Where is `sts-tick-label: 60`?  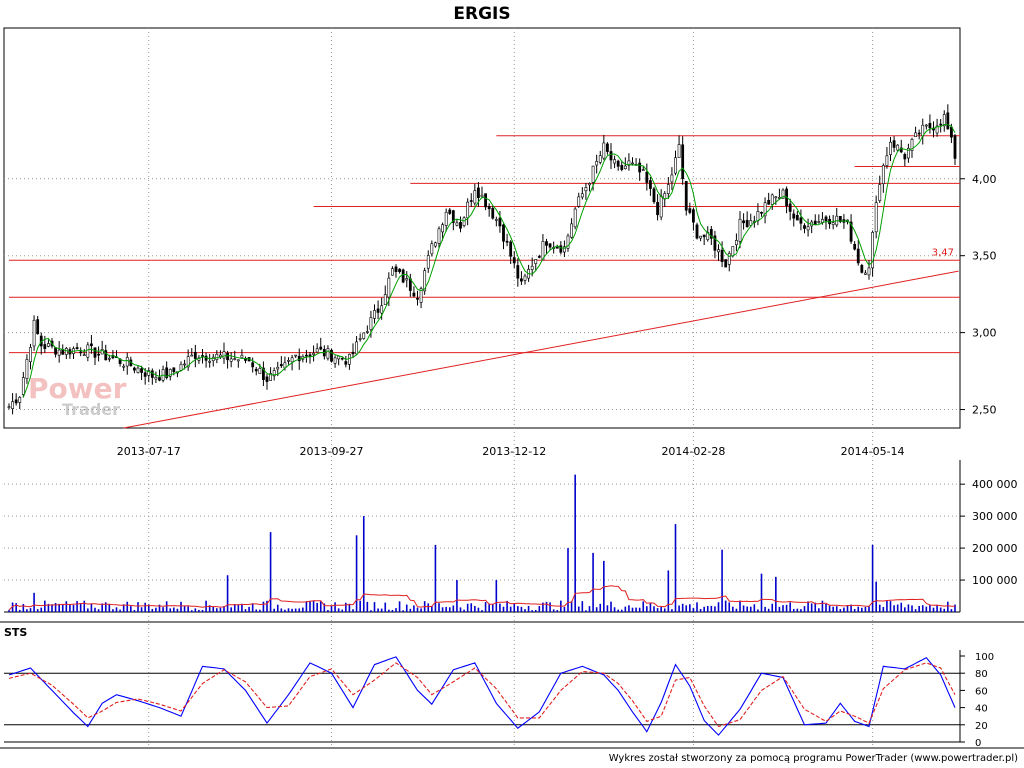
sts-tick-label: 60 is located at coordinates (981, 691).